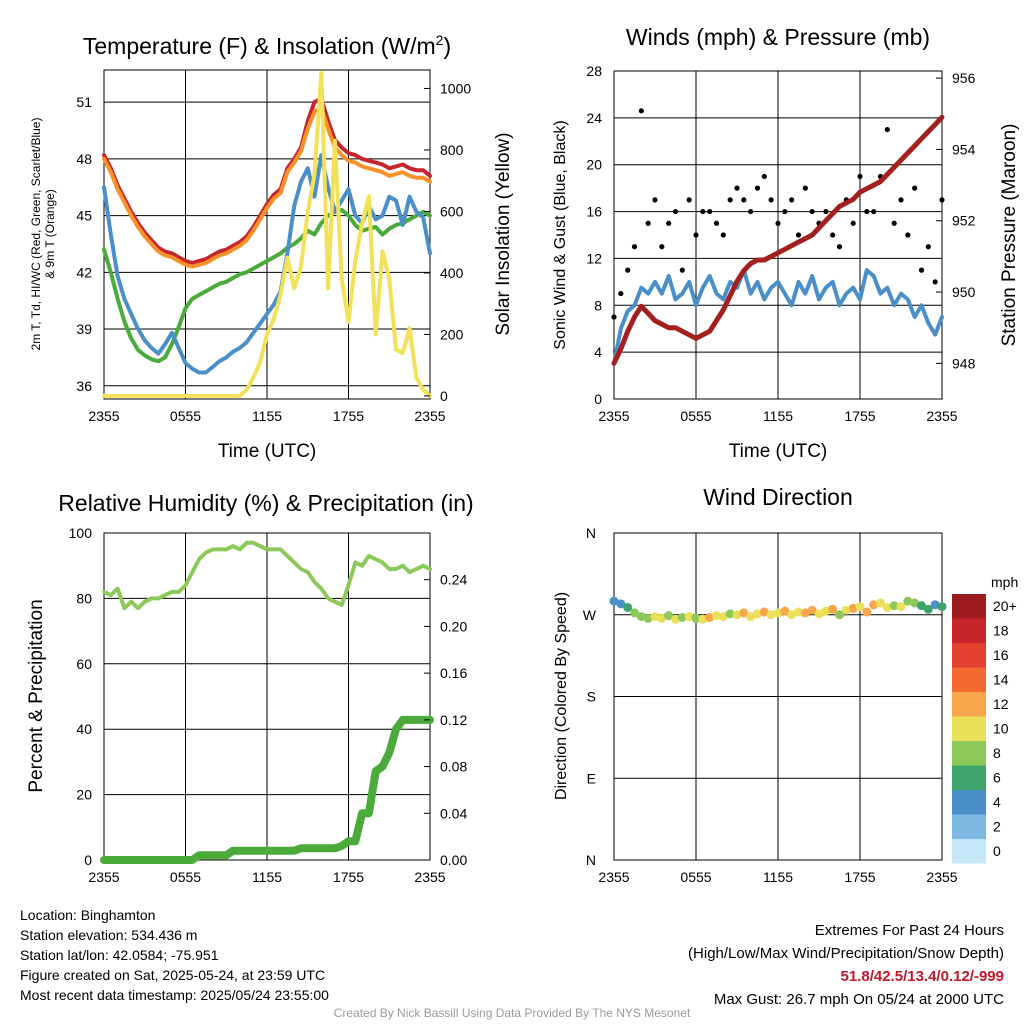 Image resolution: width=1024 pixels, height=1024 pixels. I want to click on y-tick-label-left: 60, so click(84, 664).